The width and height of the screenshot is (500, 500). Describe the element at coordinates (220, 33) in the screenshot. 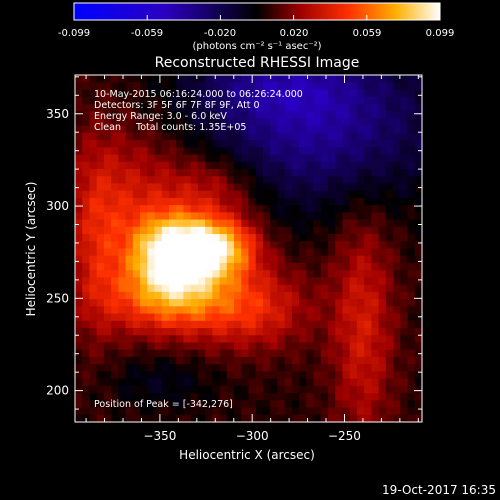

I see `colorbar-tick-label: -0.020` at that location.